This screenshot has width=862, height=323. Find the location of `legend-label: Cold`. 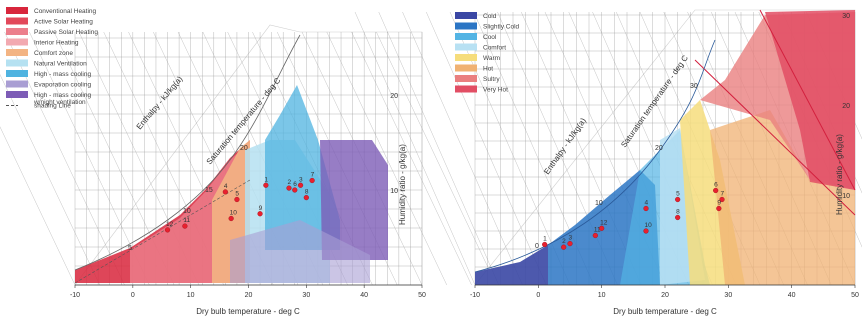

legend-label: Cold is located at coordinates (490, 16).